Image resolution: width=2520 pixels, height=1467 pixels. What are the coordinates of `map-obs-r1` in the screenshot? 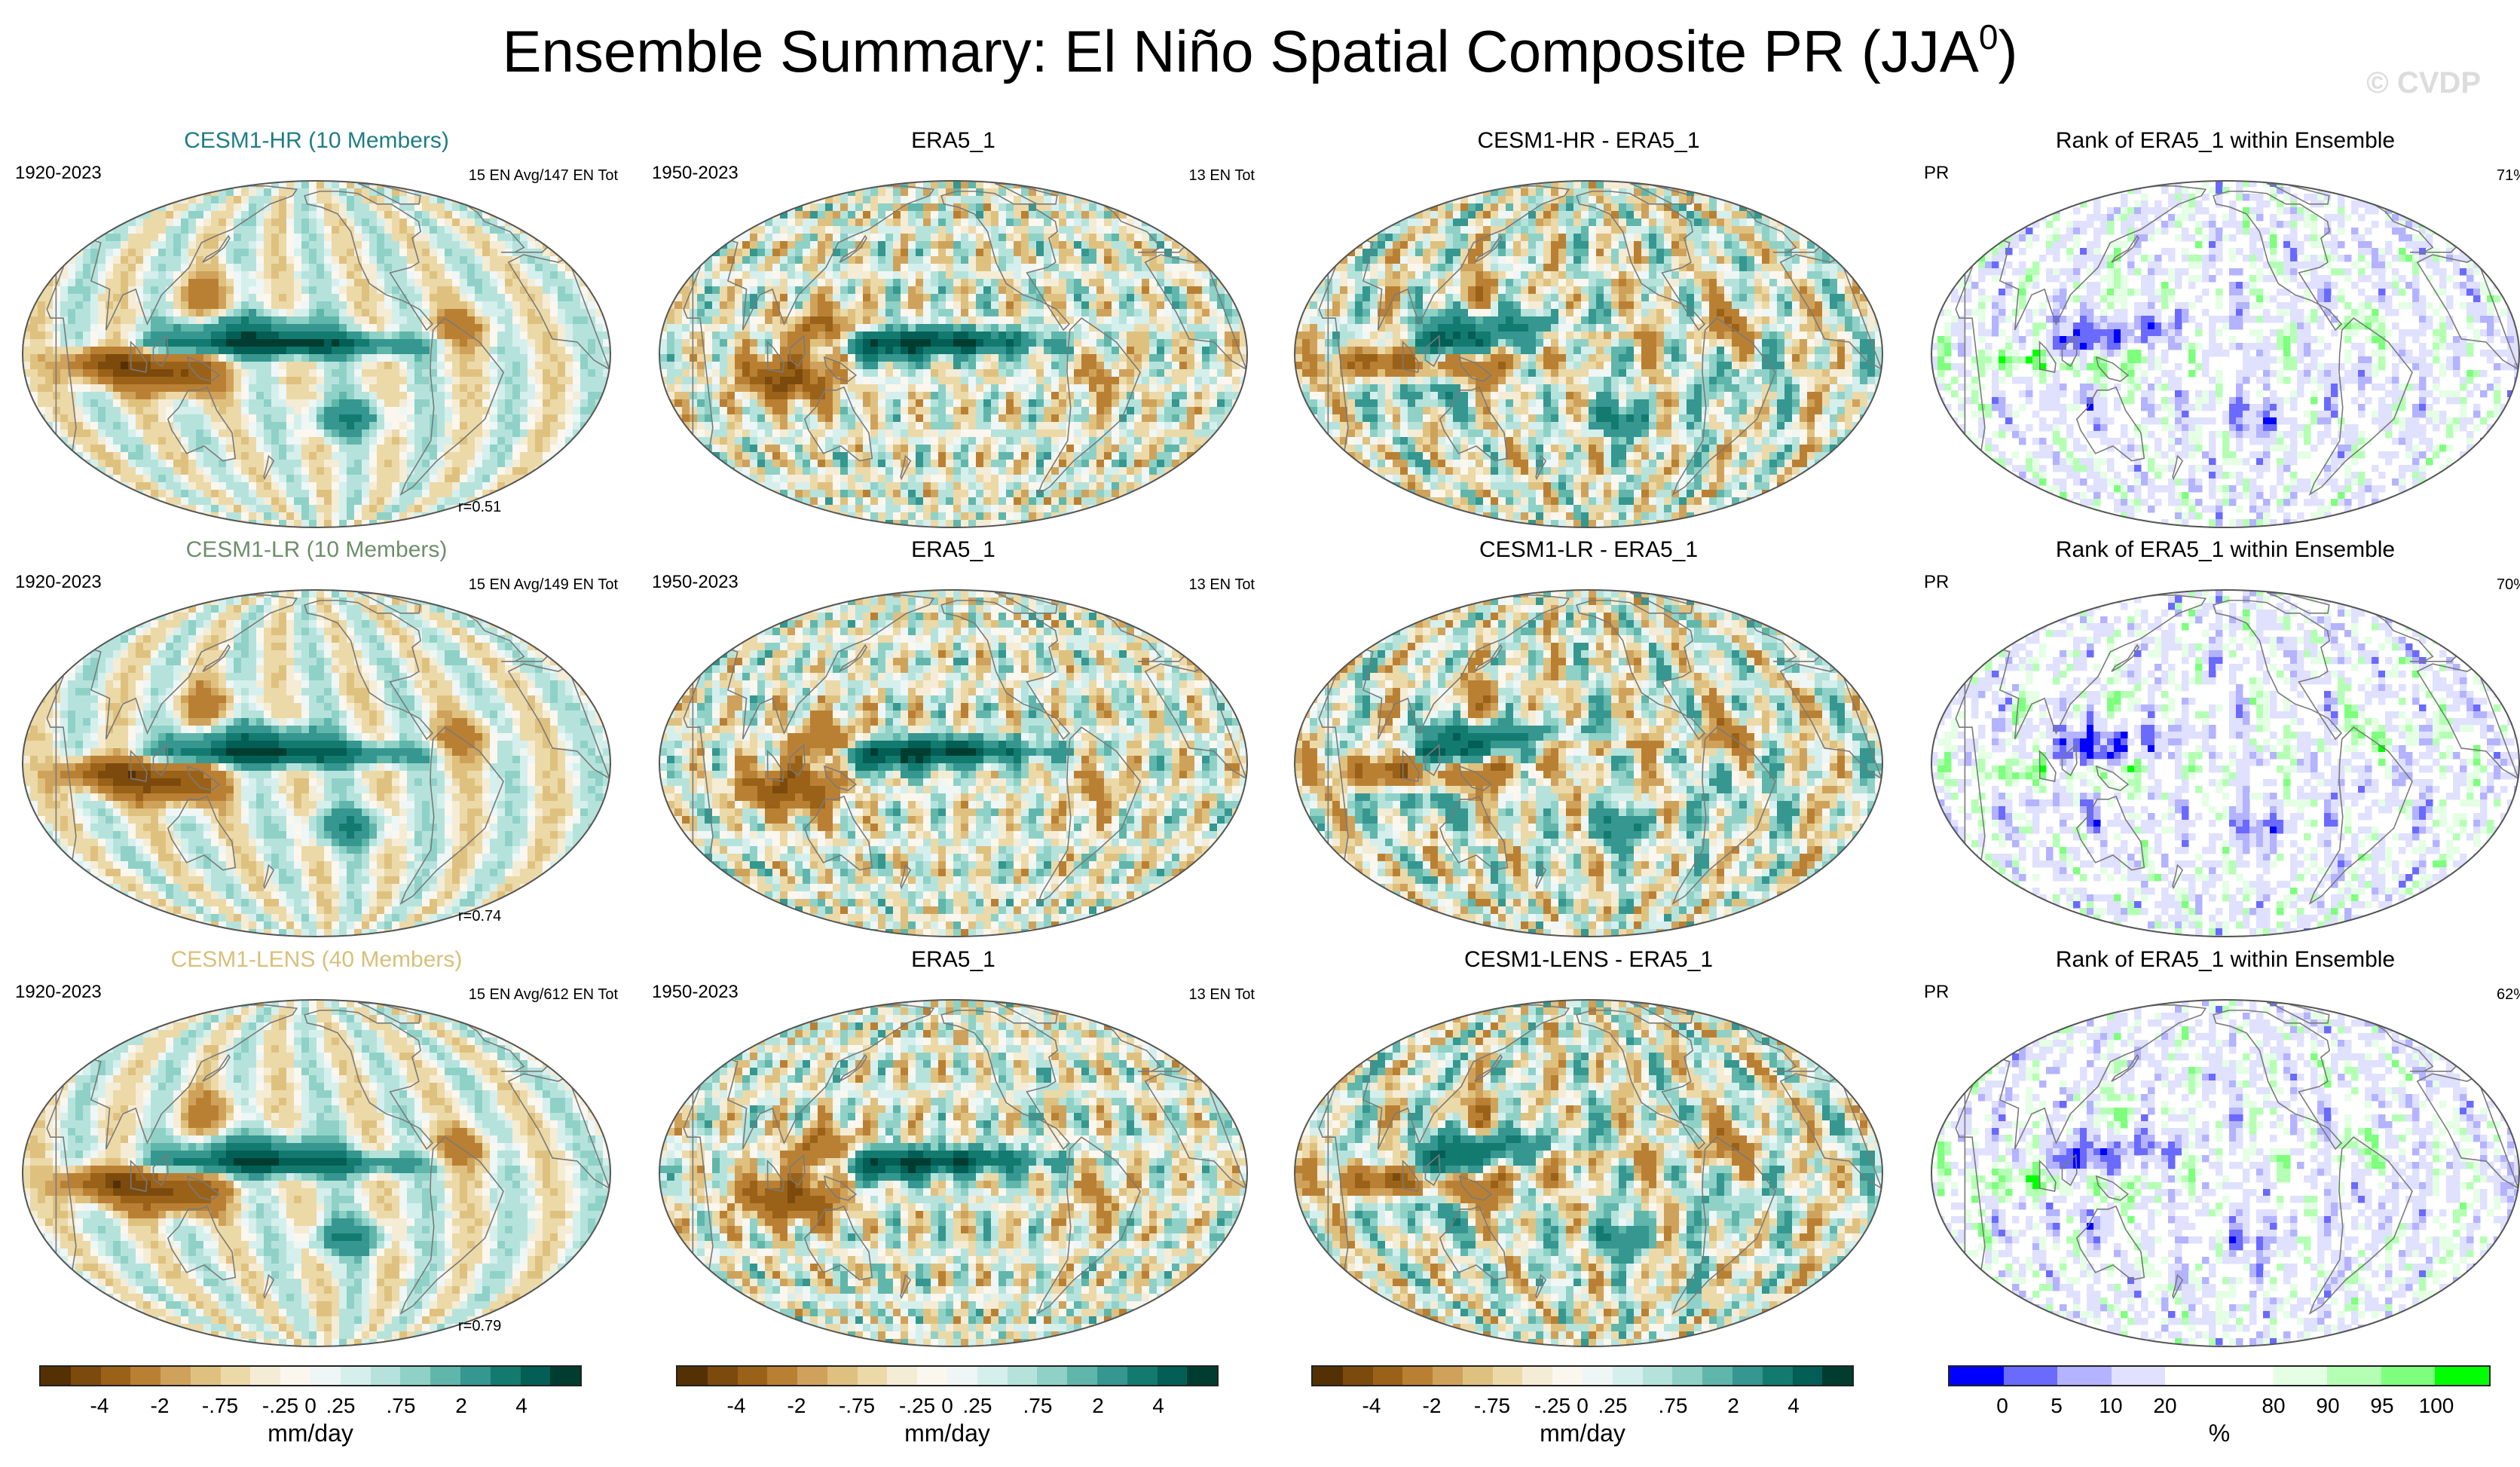 It's located at (953, 763).